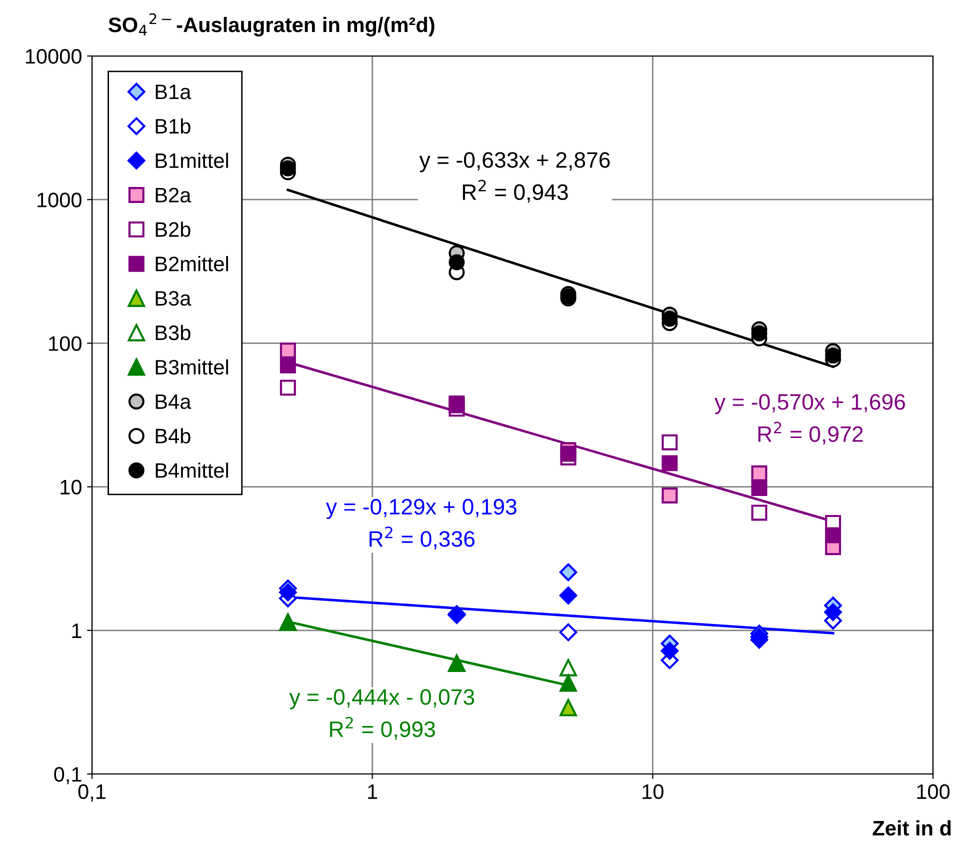  Describe the element at coordinates (77, 631) in the screenshot. I see `y-tick-label: 1` at that location.